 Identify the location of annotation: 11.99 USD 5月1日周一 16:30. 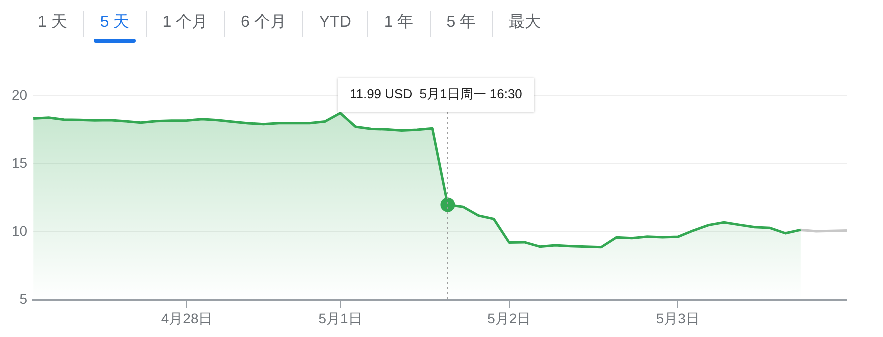
(436, 94).